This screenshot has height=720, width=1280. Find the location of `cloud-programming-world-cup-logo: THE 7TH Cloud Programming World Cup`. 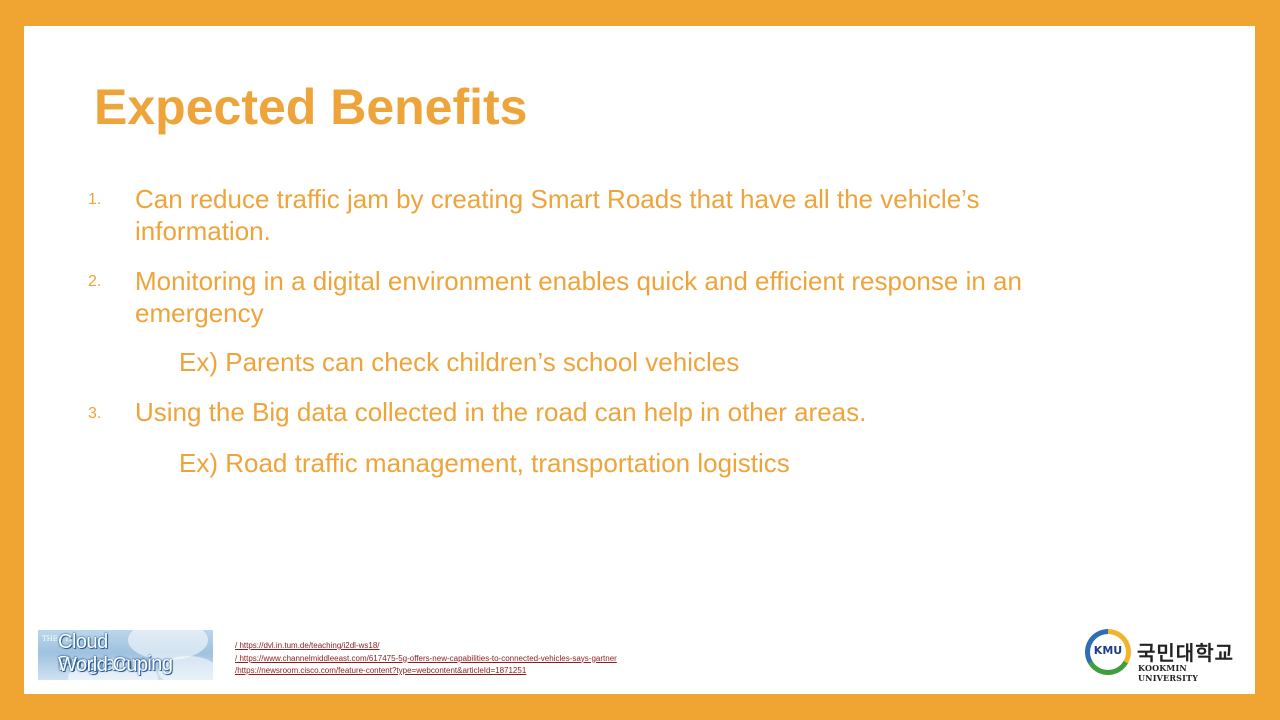

cloud-programming-world-cup-logo: THE 7TH Cloud Programming World Cup is located at coordinates (125, 655).